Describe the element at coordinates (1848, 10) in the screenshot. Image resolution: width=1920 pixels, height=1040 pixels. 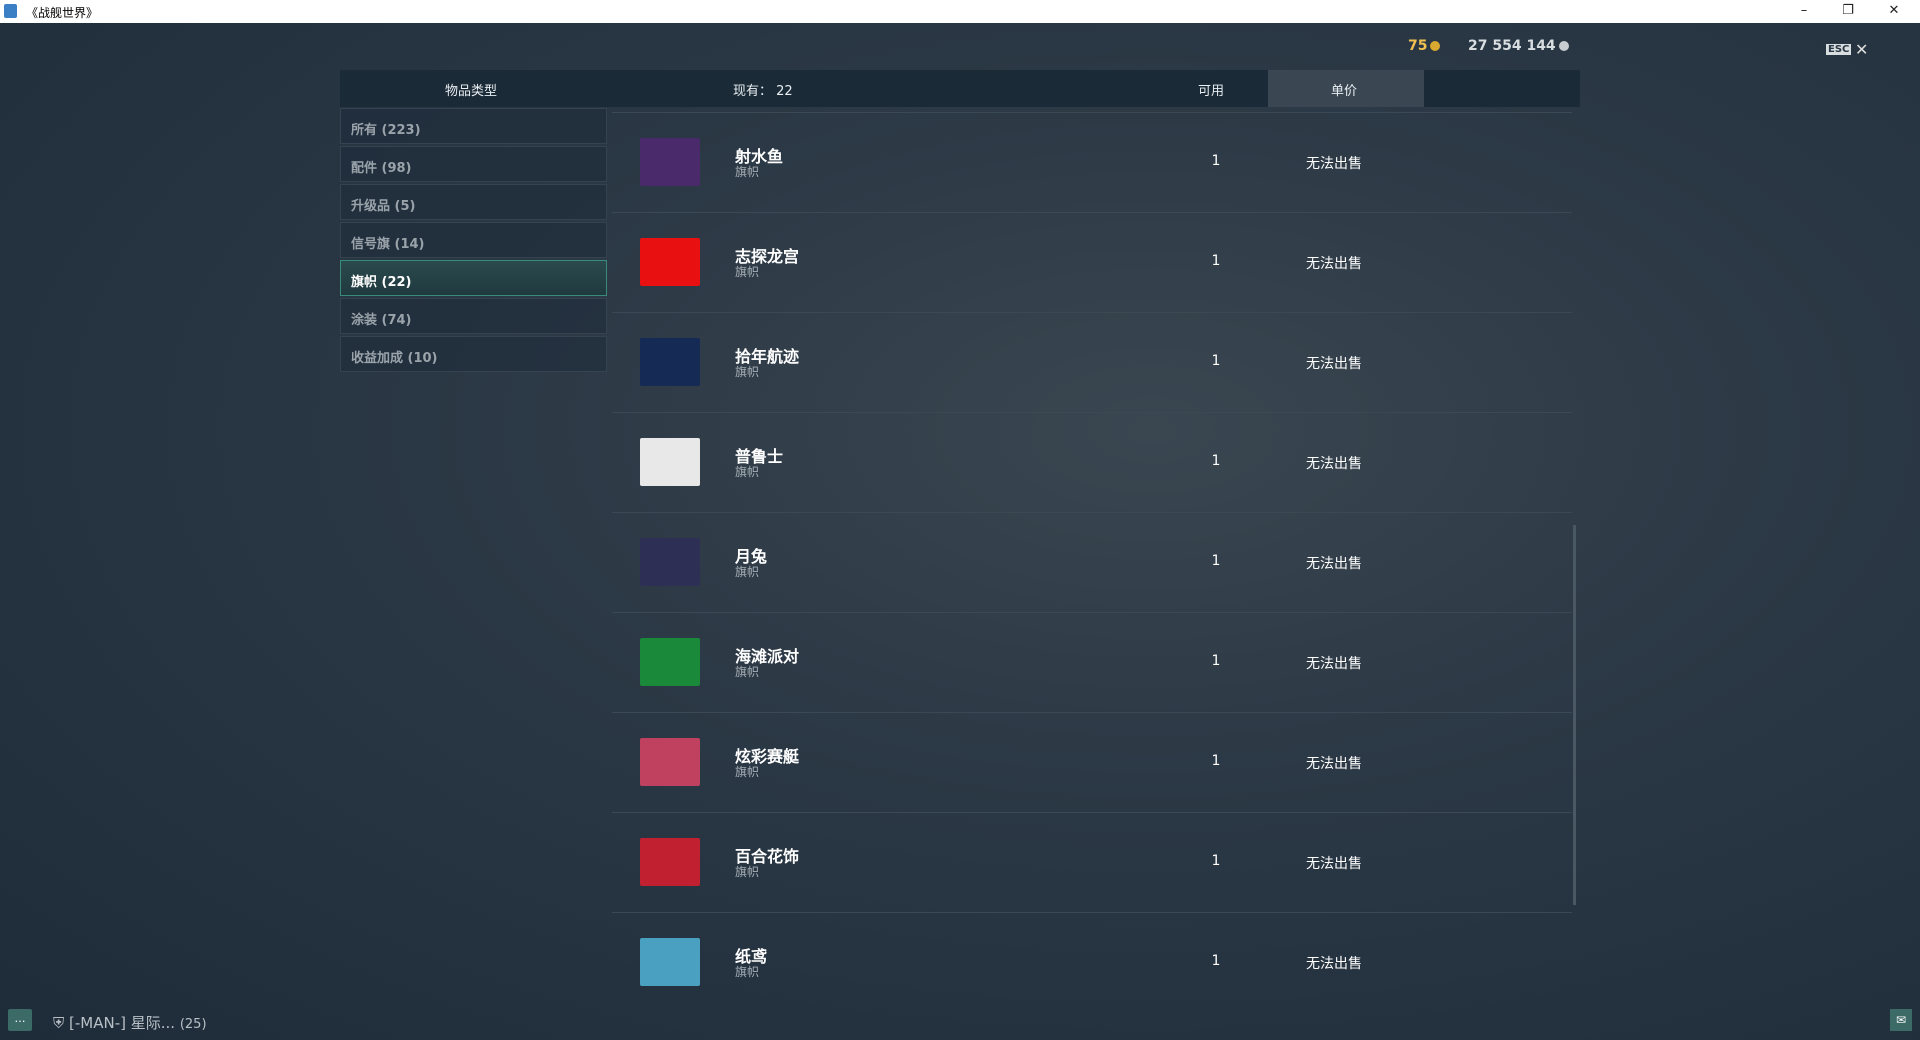
I see `restore-button: ❐` at that location.